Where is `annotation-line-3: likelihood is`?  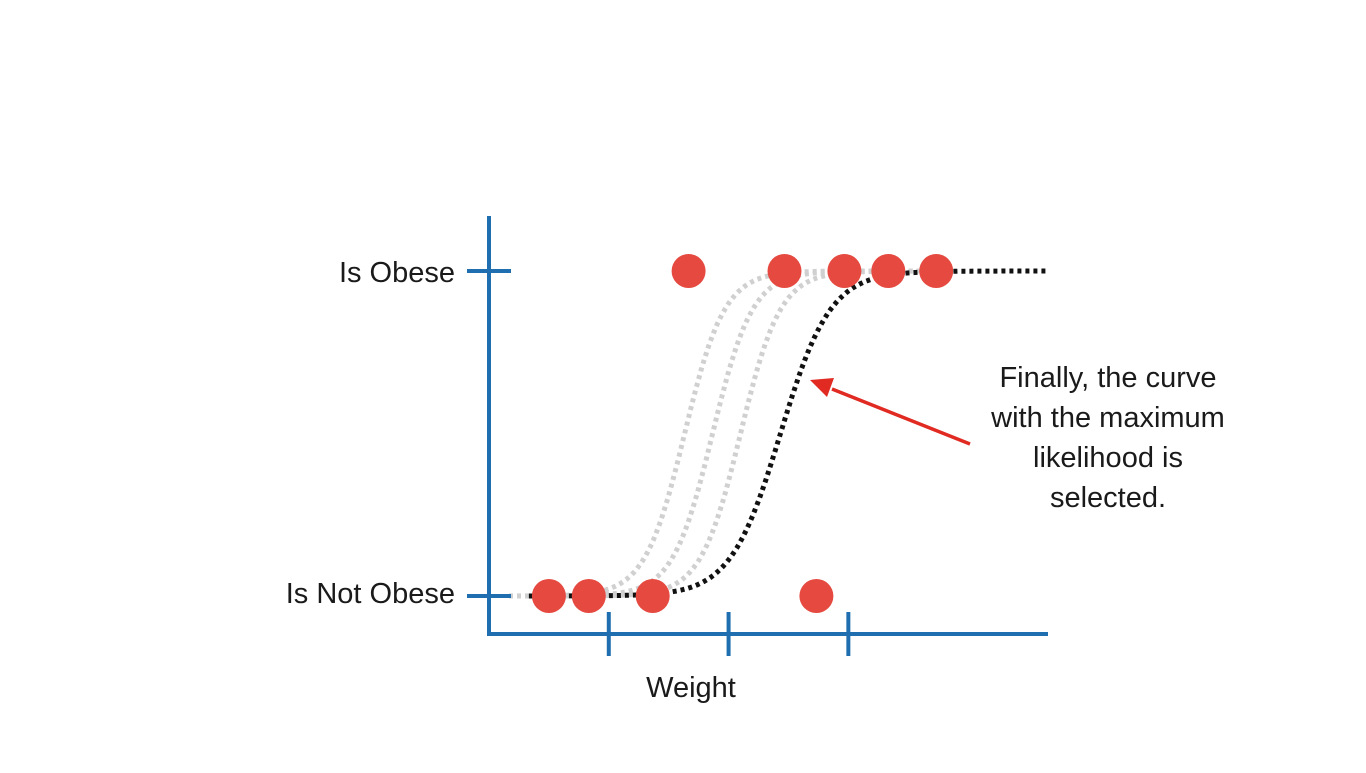
annotation-line-3: likelihood is is located at coordinates (1108, 458).